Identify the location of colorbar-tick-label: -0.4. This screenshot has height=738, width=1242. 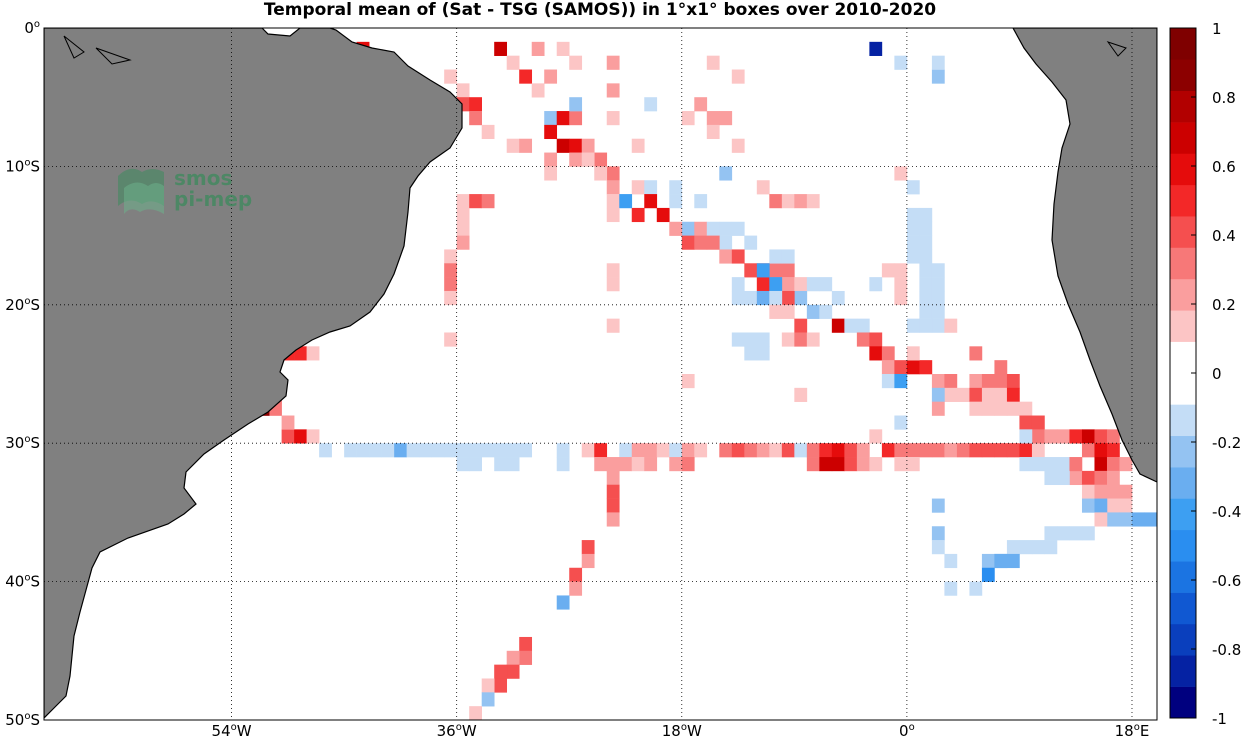
(1226, 512).